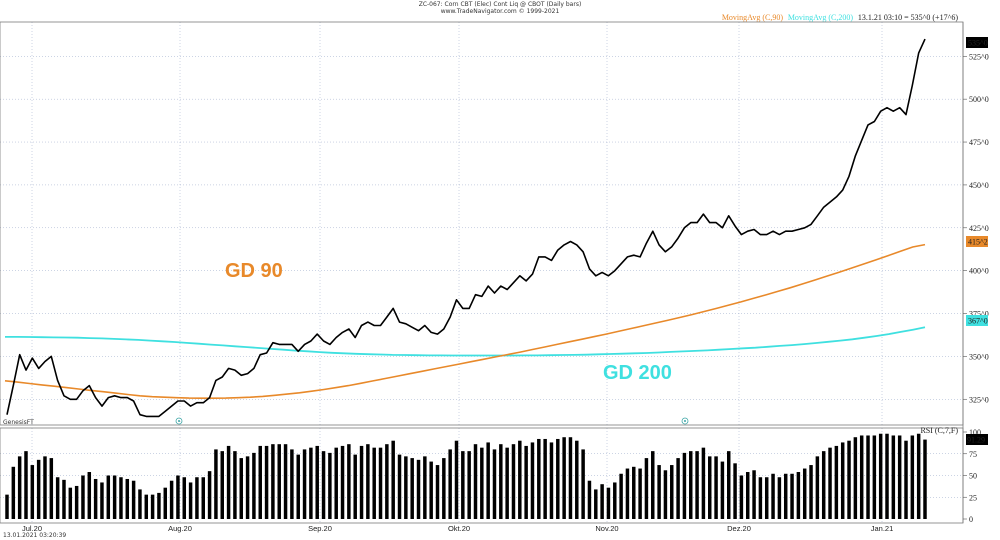 The width and height of the screenshot is (1000, 540). Describe the element at coordinates (979, 356) in the screenshot. I see `price-tick-label: 350^0` at that location.